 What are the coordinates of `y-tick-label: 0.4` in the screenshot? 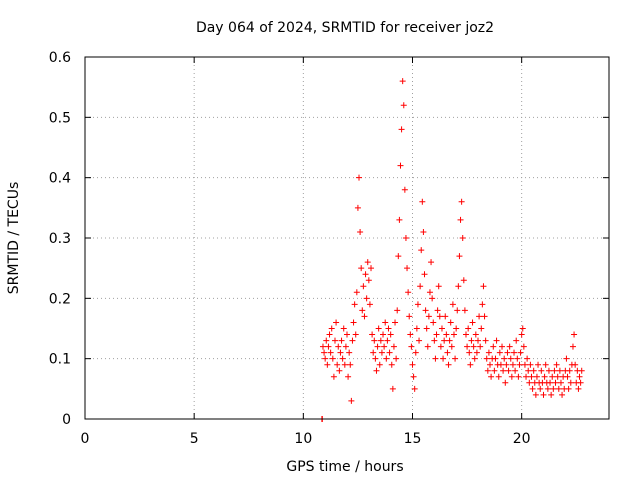 It's located at (60, 179).